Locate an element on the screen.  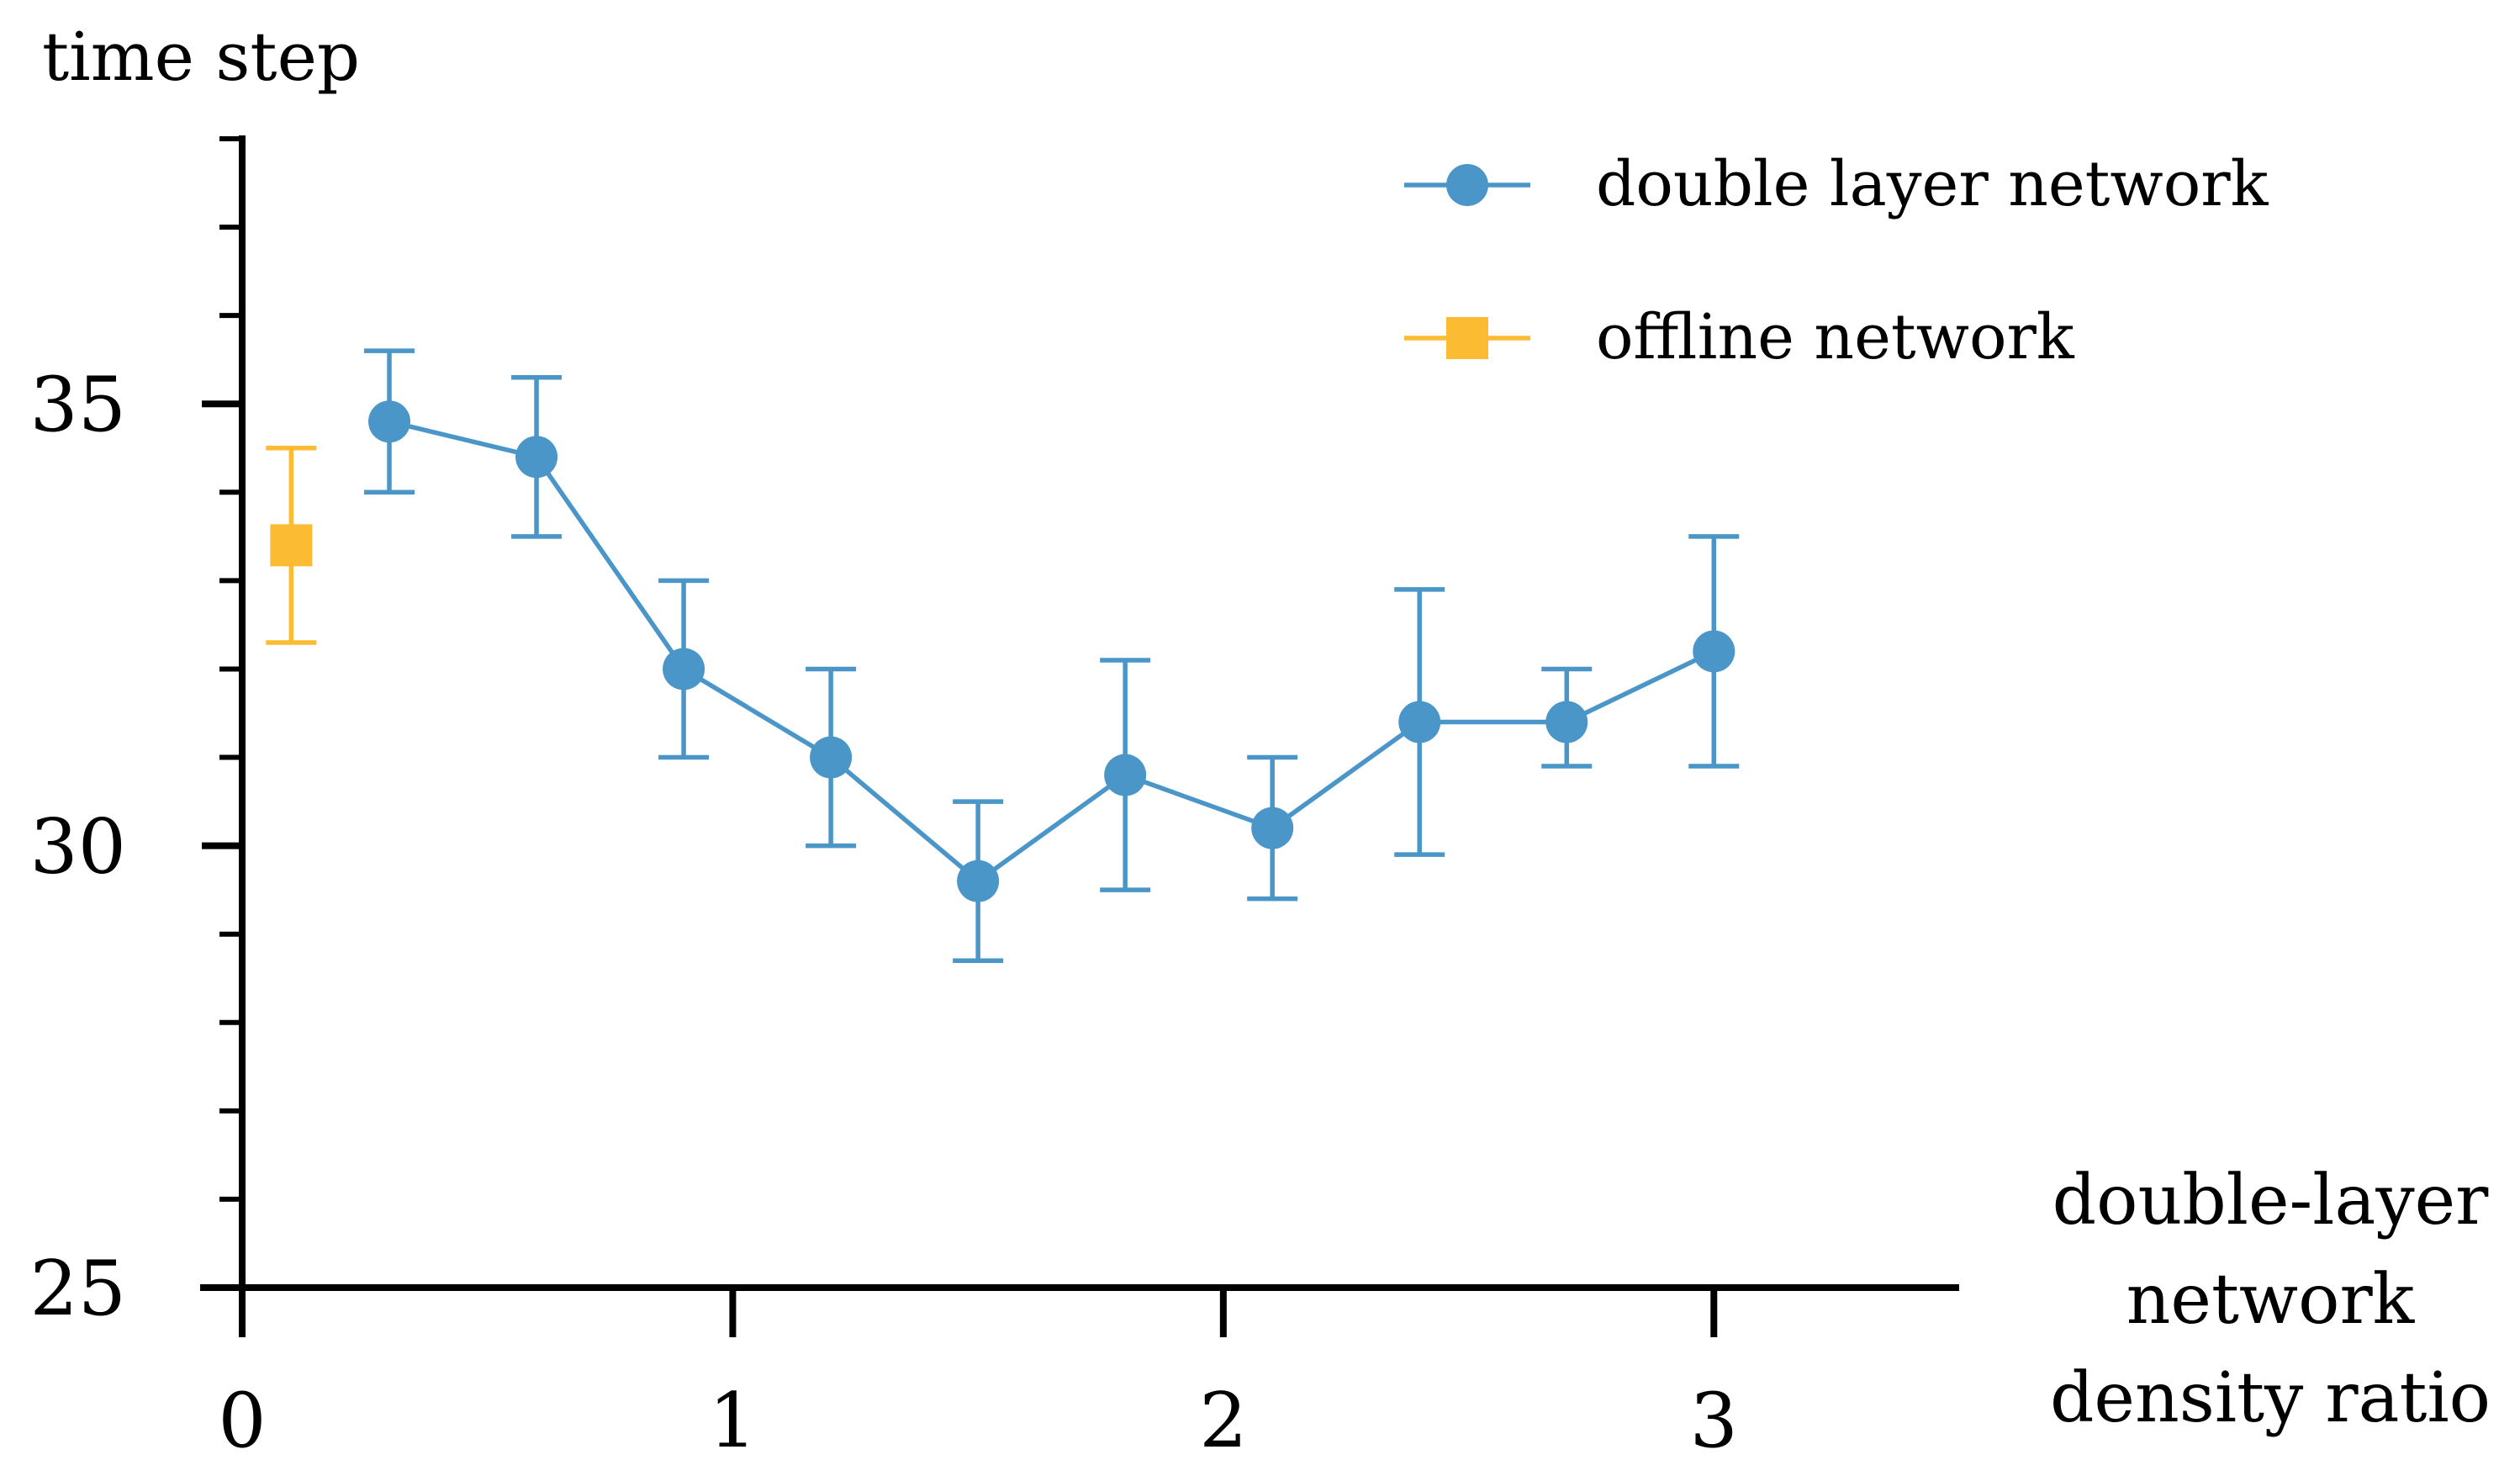
legend: double layer network offline network is located at coordinates (1836, 260).